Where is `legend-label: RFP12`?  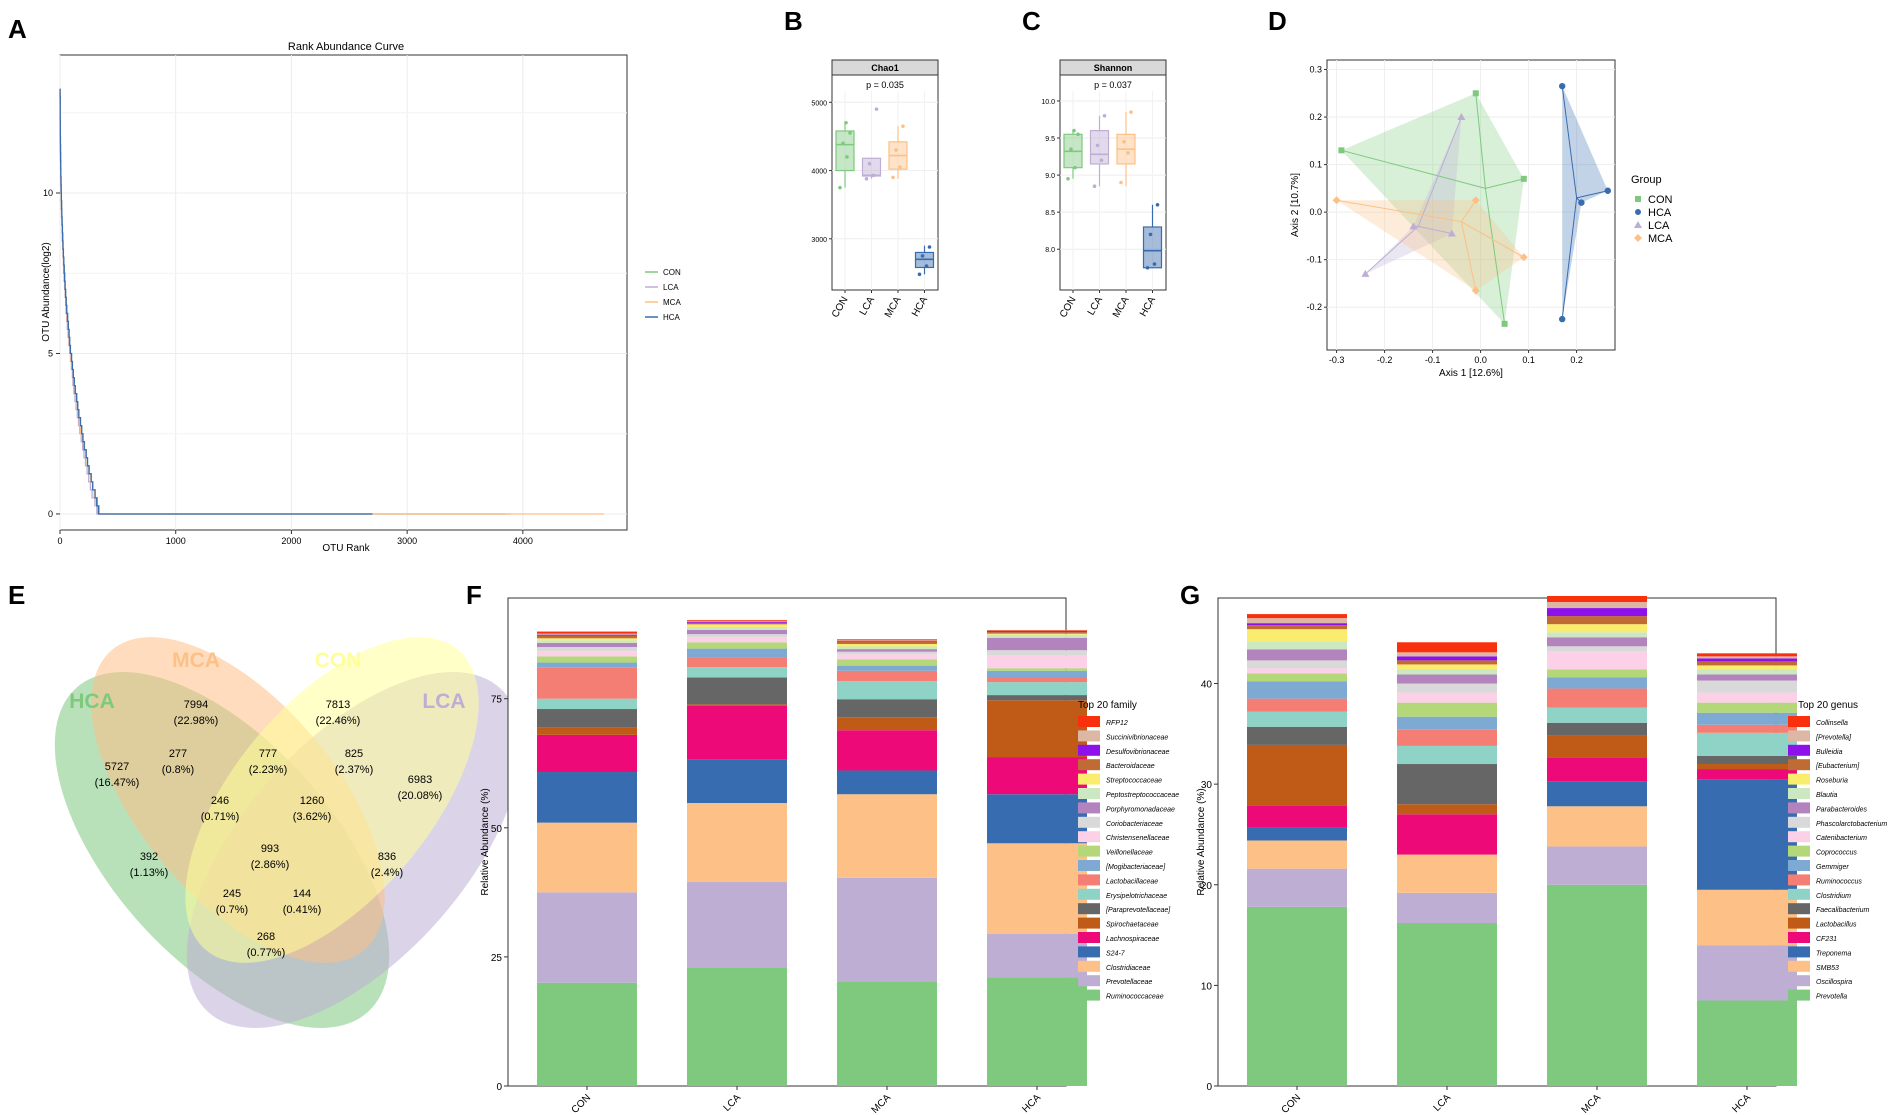 legend-label: RFP12 is located at coordinates (1117, 723).